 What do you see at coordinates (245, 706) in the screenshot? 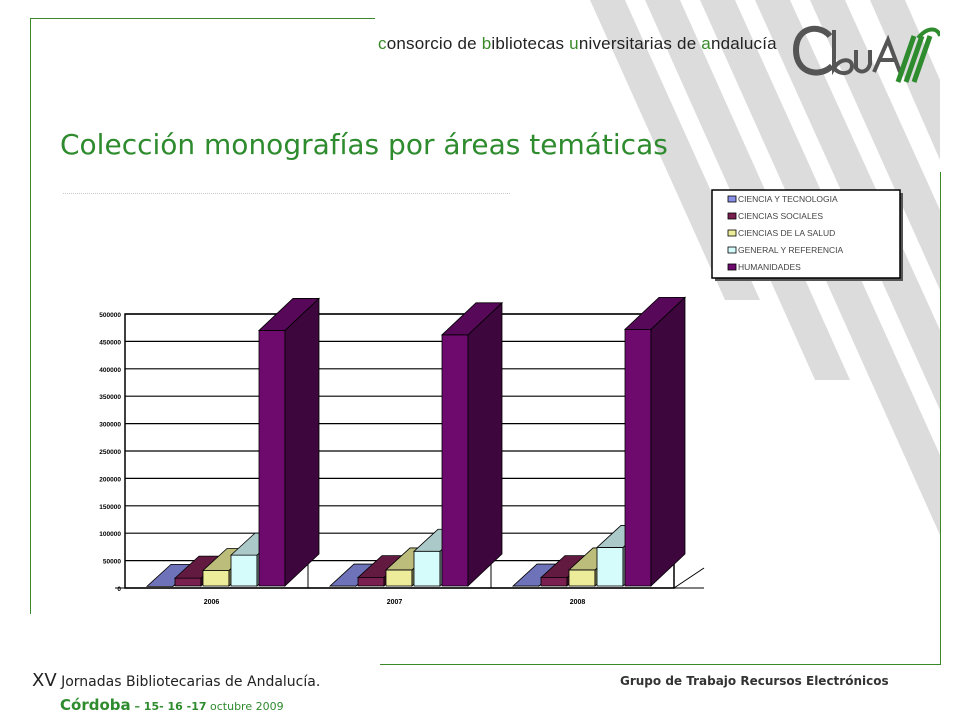
I see `footer-month: octubre 2009` at bounding box center [245, 706].